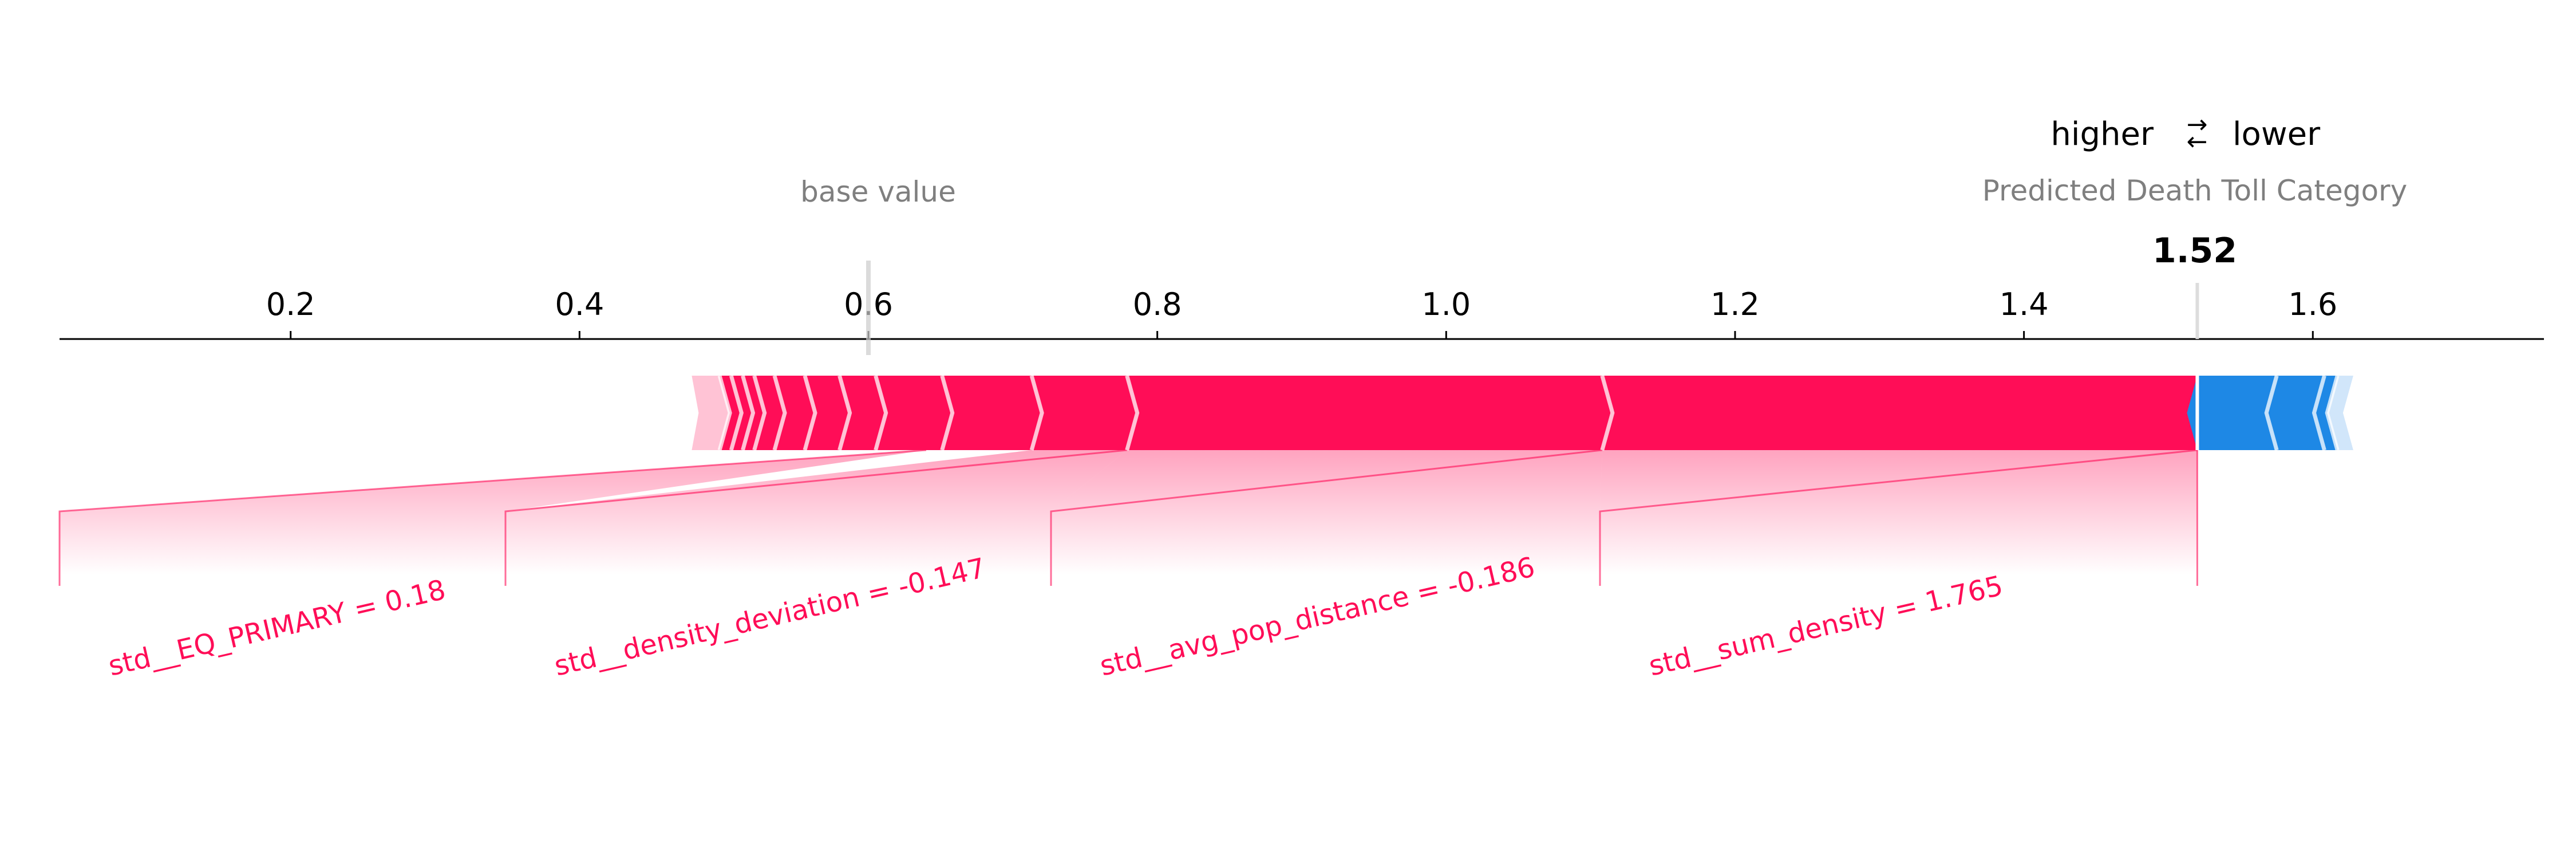  I want to click on x-tick-label: 1.2, so click(1735, 304).